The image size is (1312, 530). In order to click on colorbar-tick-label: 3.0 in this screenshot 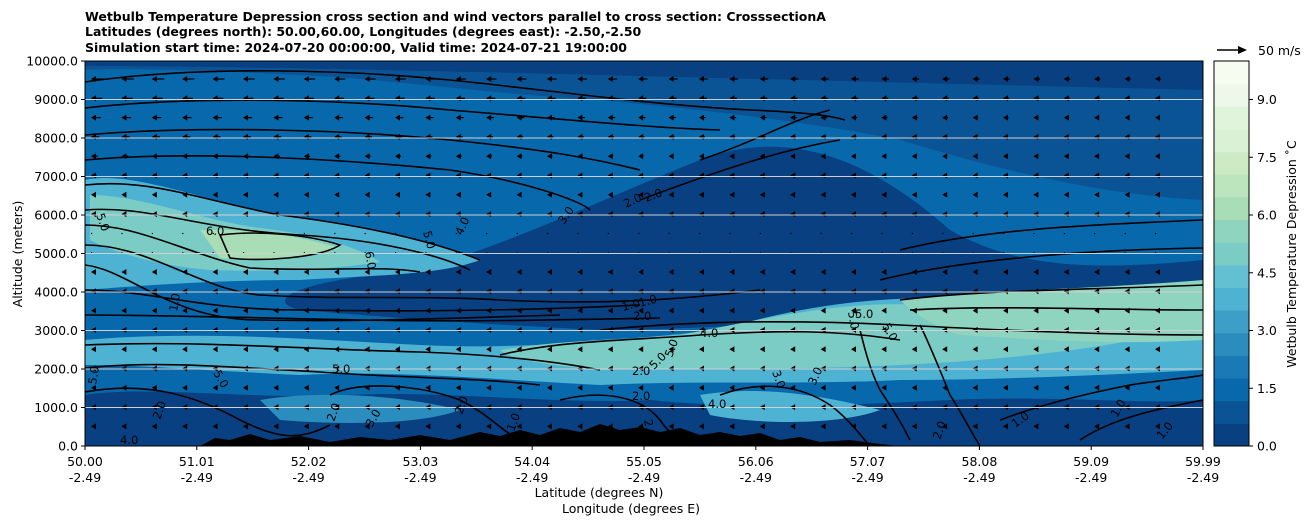, I will do `click(1267, 330)`.